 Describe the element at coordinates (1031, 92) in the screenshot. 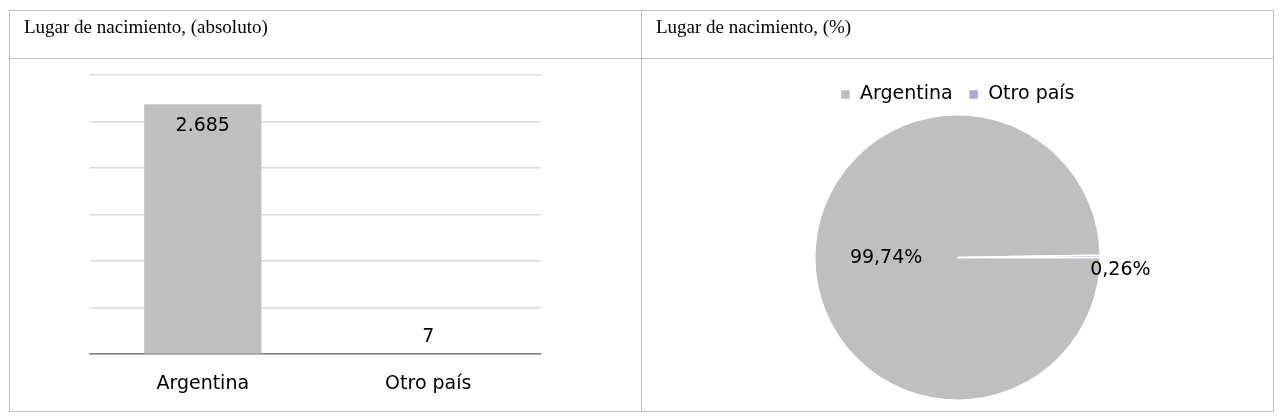

I see `legend-label: Otro país` at that location.